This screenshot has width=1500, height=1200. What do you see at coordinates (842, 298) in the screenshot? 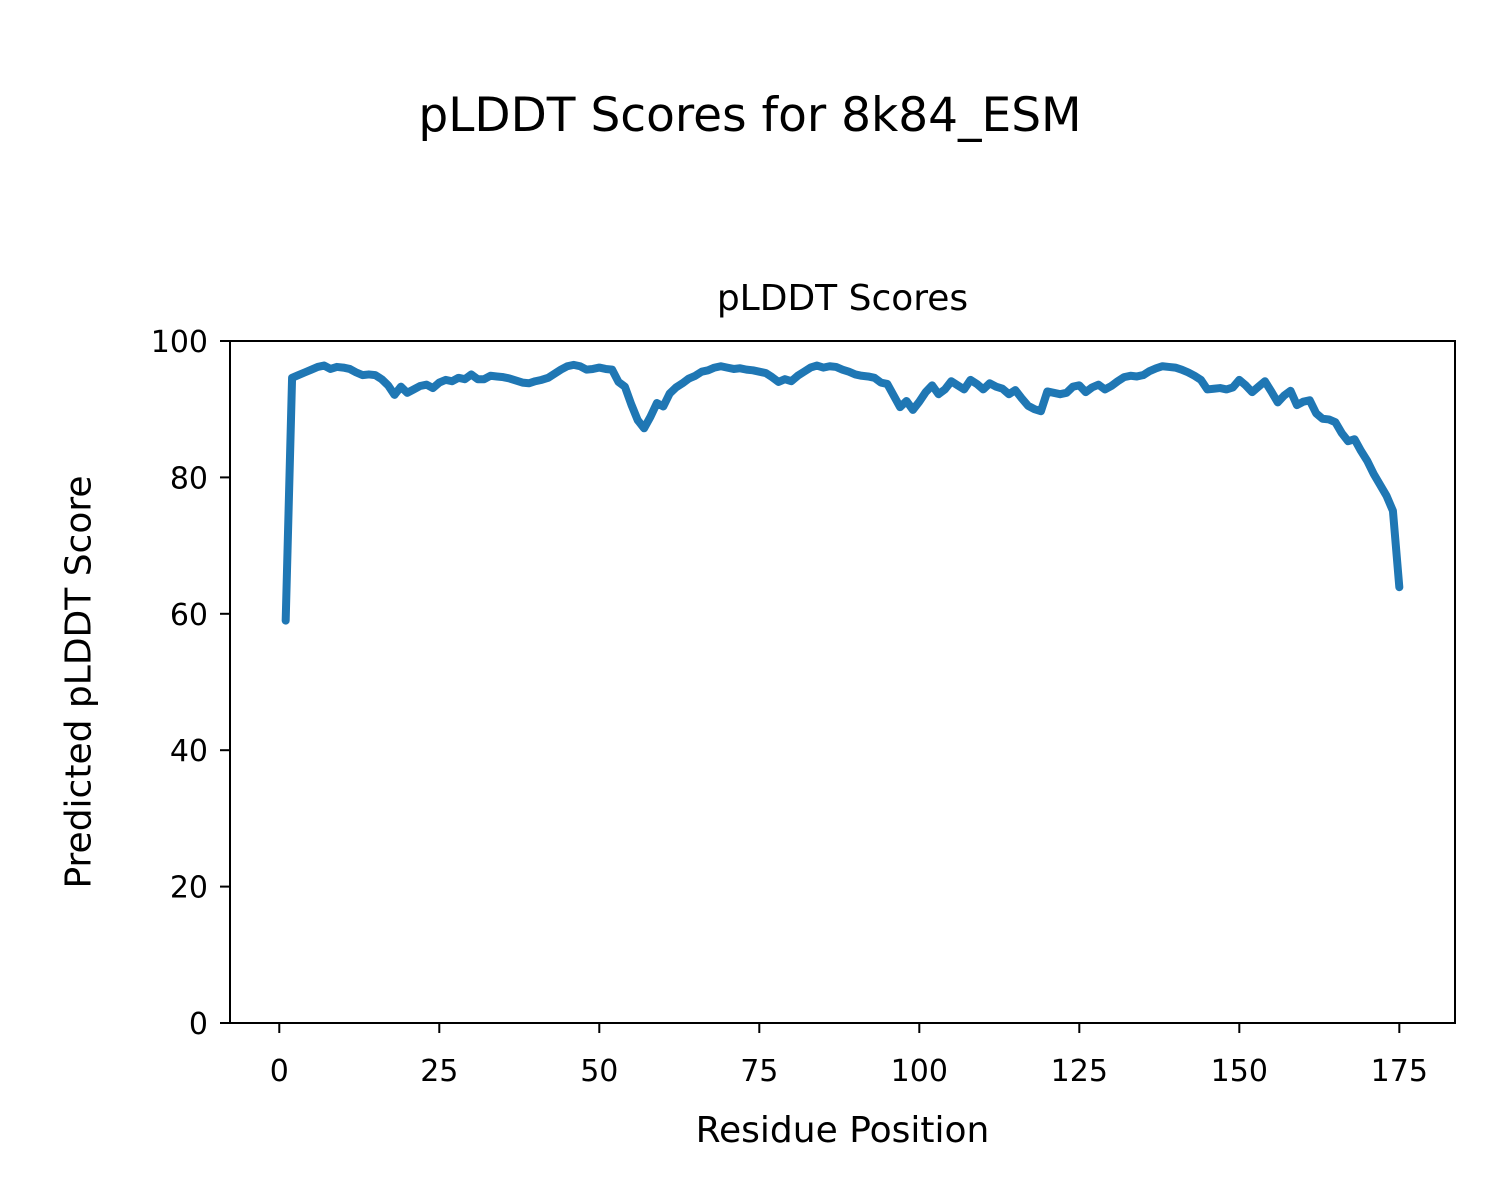
I see `axes-title: pLDDT Scores` at bounding box center [842, 298].